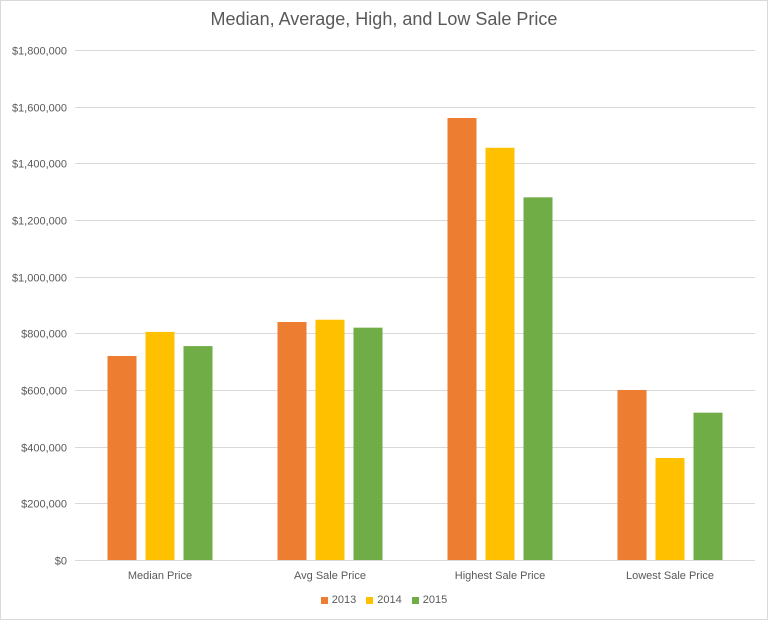 This screenshot has width=768, height=620. I want to click on legend-label-2014: 2014, so click(389, 600).